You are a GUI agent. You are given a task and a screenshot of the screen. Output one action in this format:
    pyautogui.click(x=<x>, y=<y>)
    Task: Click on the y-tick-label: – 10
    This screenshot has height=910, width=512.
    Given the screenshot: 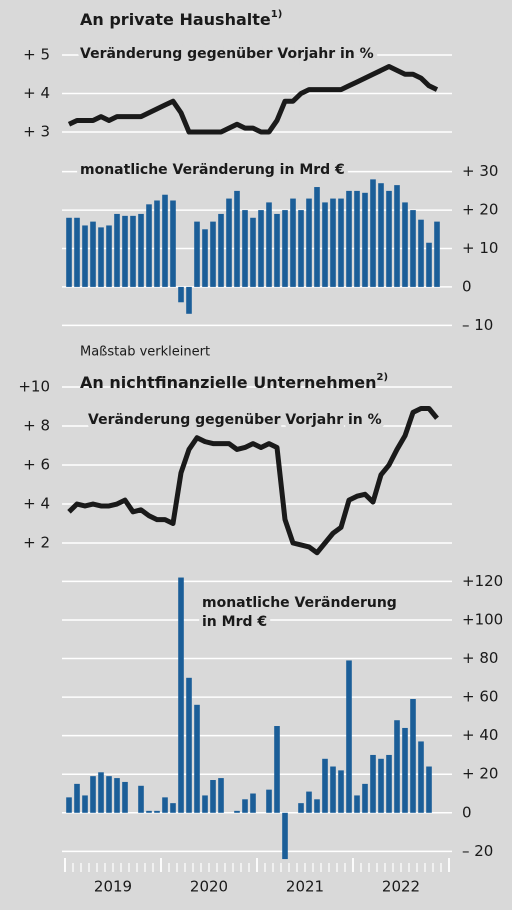 What is the action you would take?
    pyautogui.click(x=477, y=325)
    